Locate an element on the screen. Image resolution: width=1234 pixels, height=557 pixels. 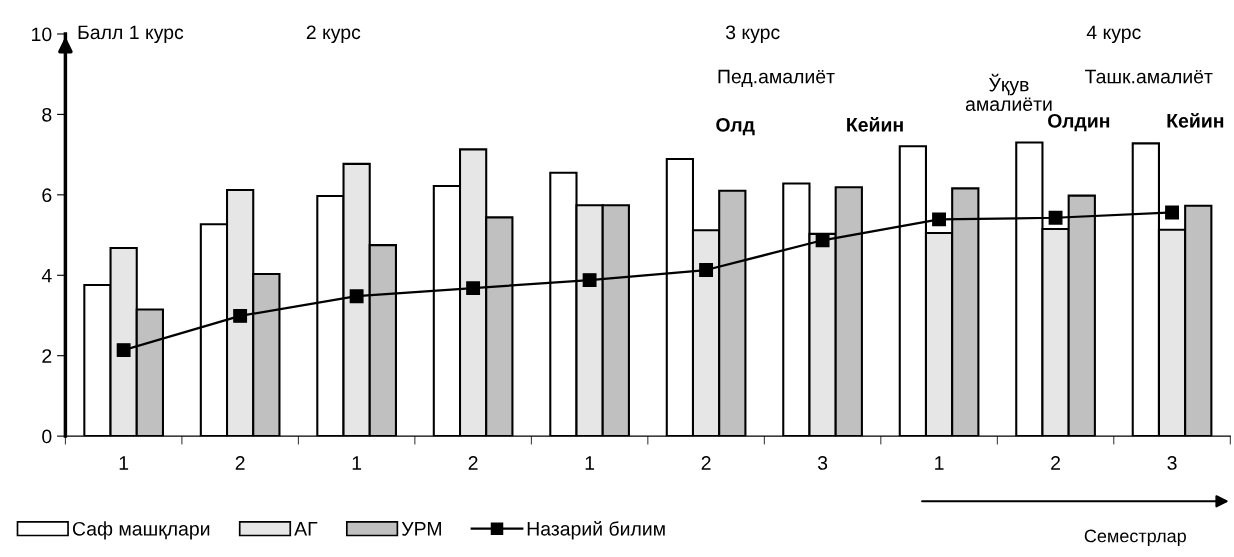
annotation: Пед.амалиёт is located at coordinates (776, 78).